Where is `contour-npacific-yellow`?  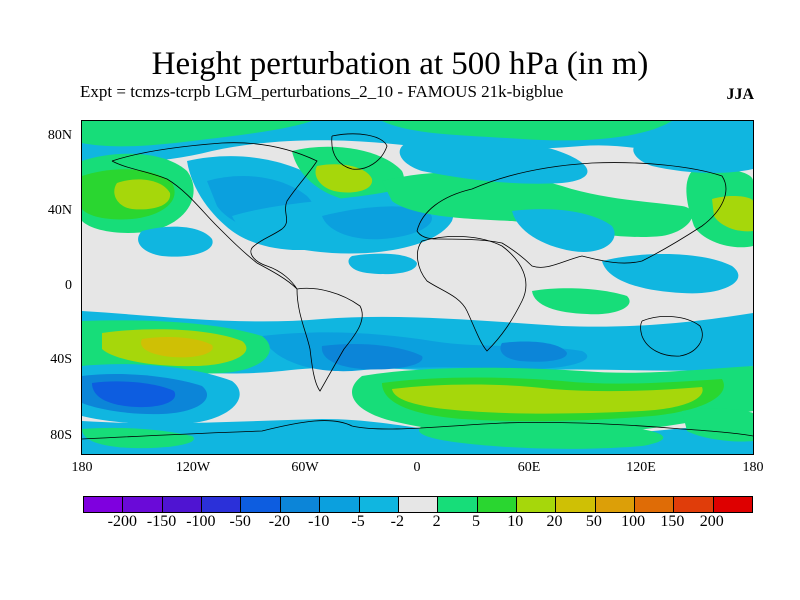 contour-npacific-yellow is located at coordinates (142, 194).